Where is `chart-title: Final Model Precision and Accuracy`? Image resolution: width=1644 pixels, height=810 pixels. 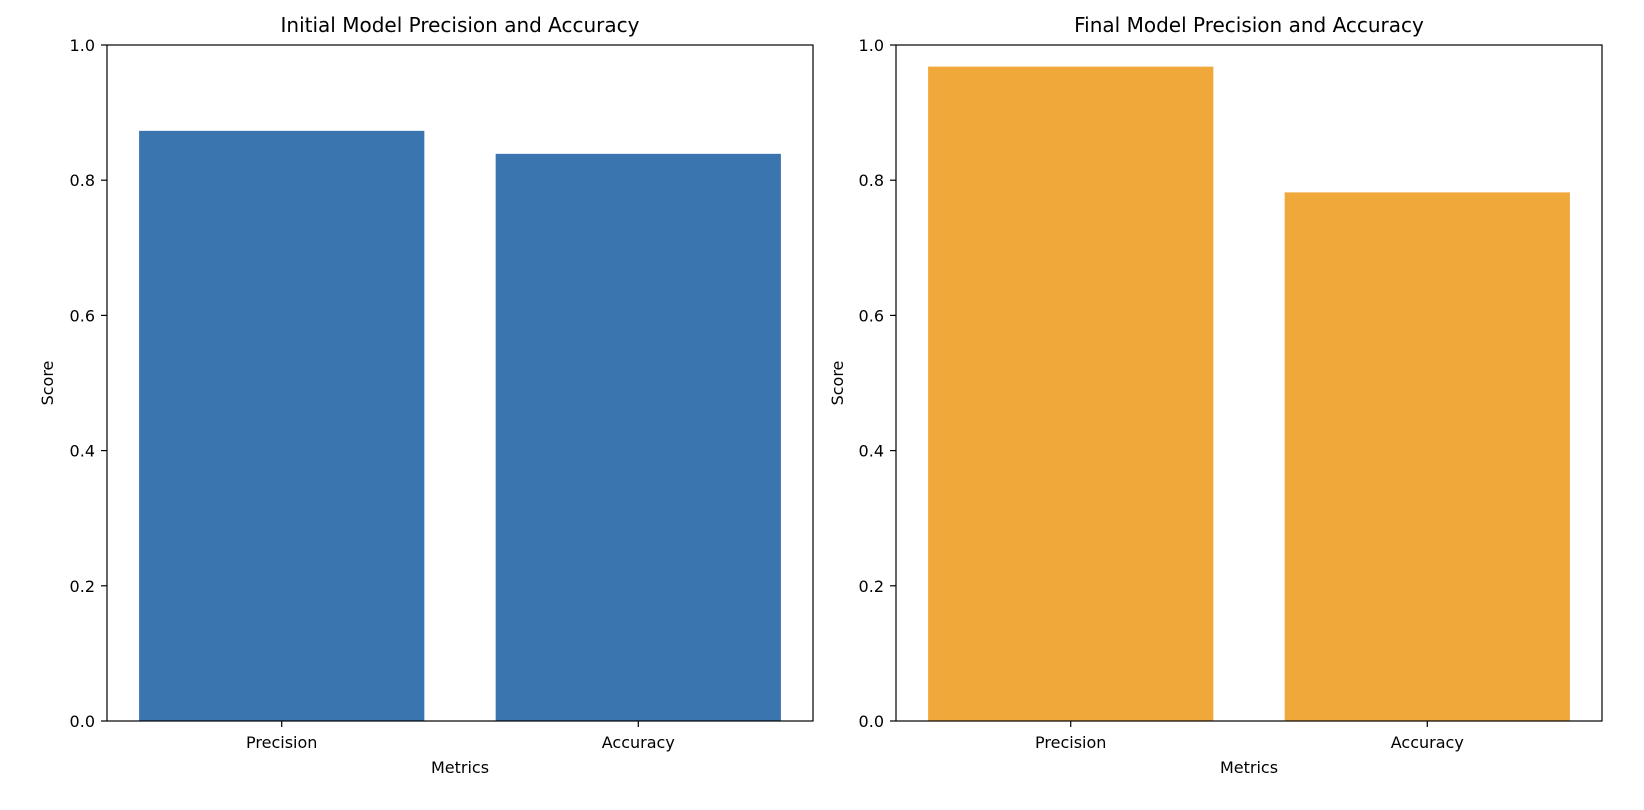 chart-title: Final Model Precision and Accuracy is located at coordinates (1249, 25).